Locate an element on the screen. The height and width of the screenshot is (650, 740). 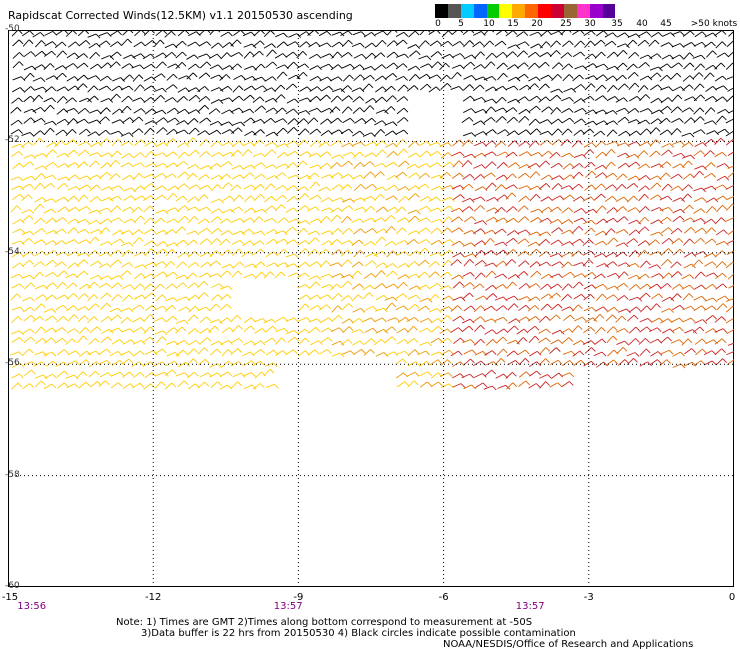
time-label: 13:56 is located at coordinates (32, 606).